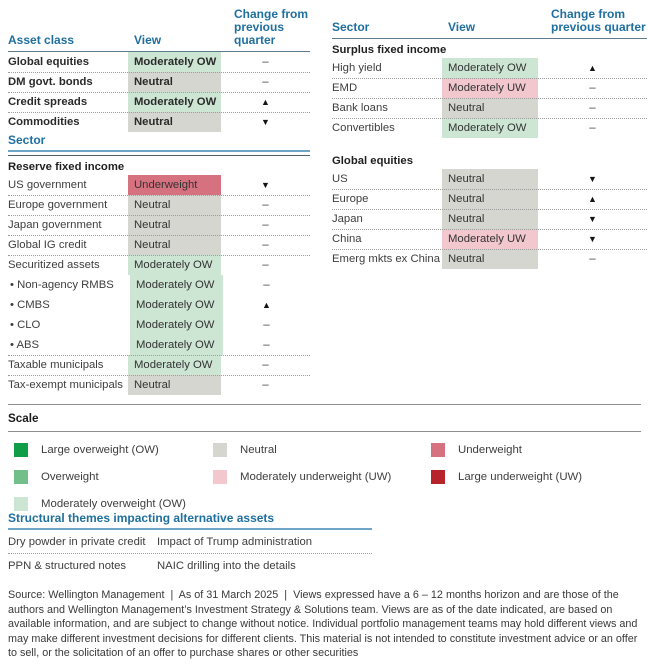  I want to click on table-row: • CLO Moderately OW –, so click(159, 325).